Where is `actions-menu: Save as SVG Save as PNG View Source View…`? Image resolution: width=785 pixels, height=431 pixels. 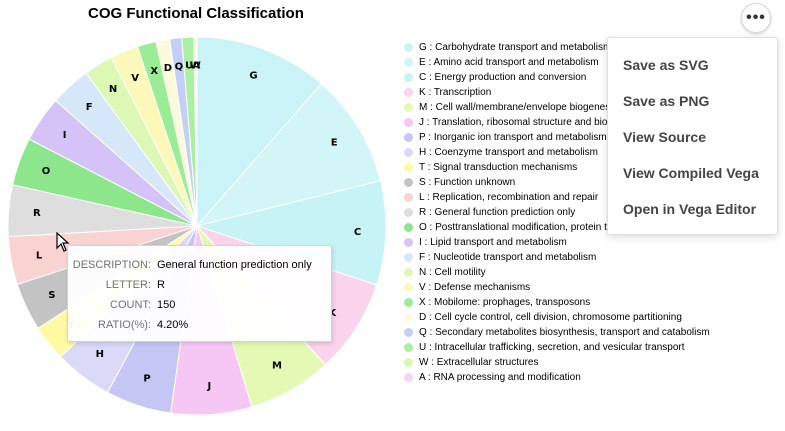 actions-menu: Save as SVG Save as PNG View Source View… is located at coordinates (692, 136).